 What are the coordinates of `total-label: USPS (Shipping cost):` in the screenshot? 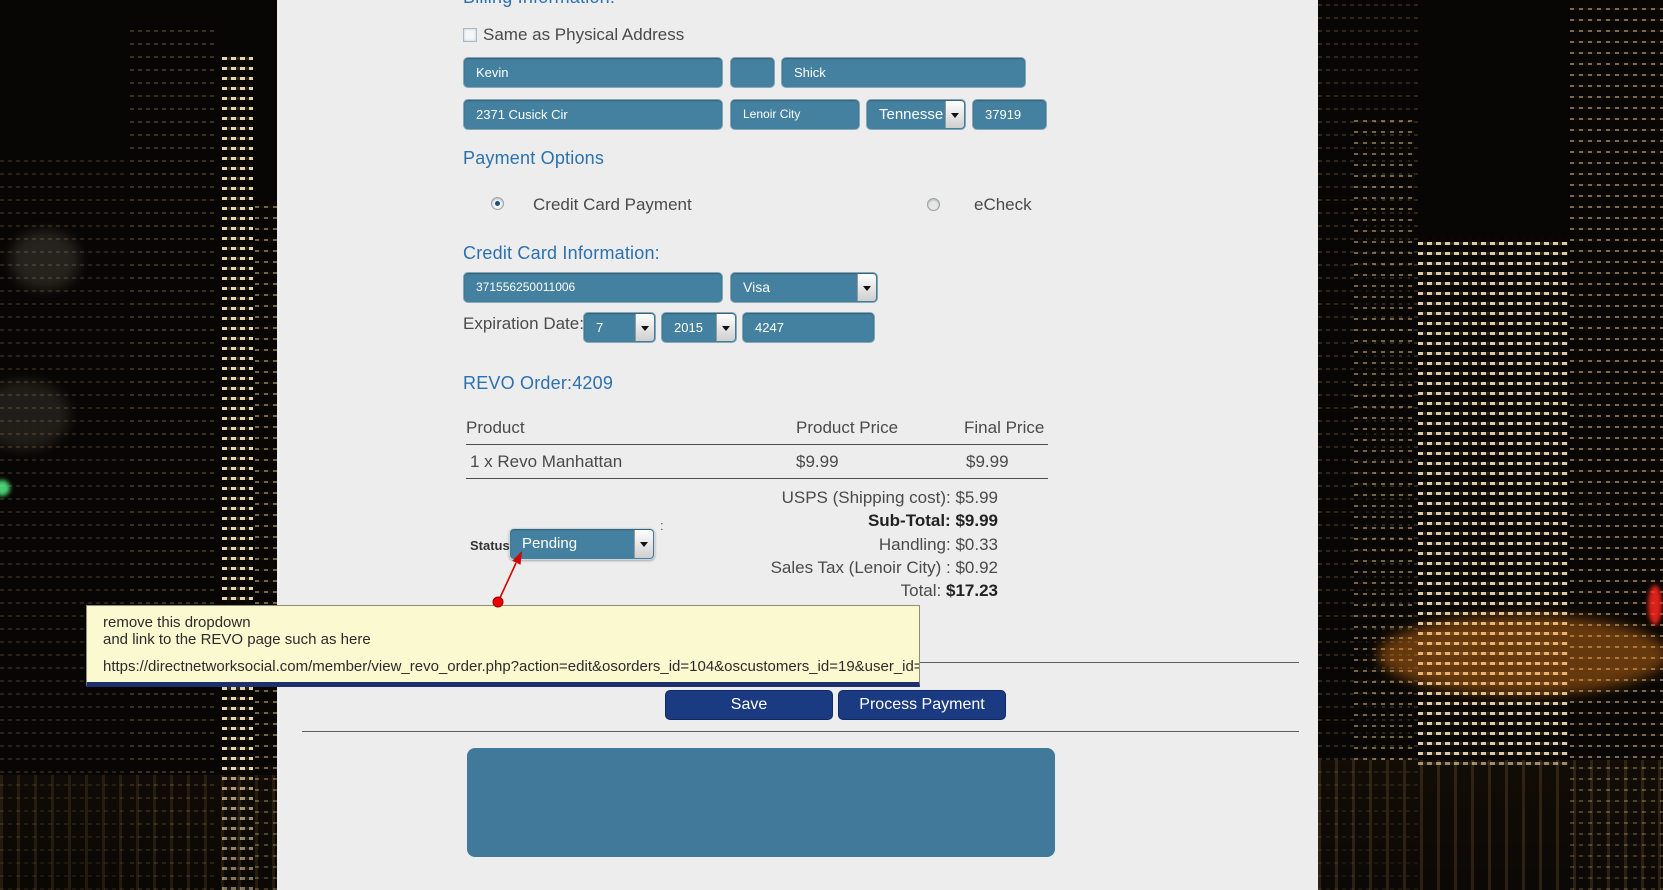 It's located at (866, 497).